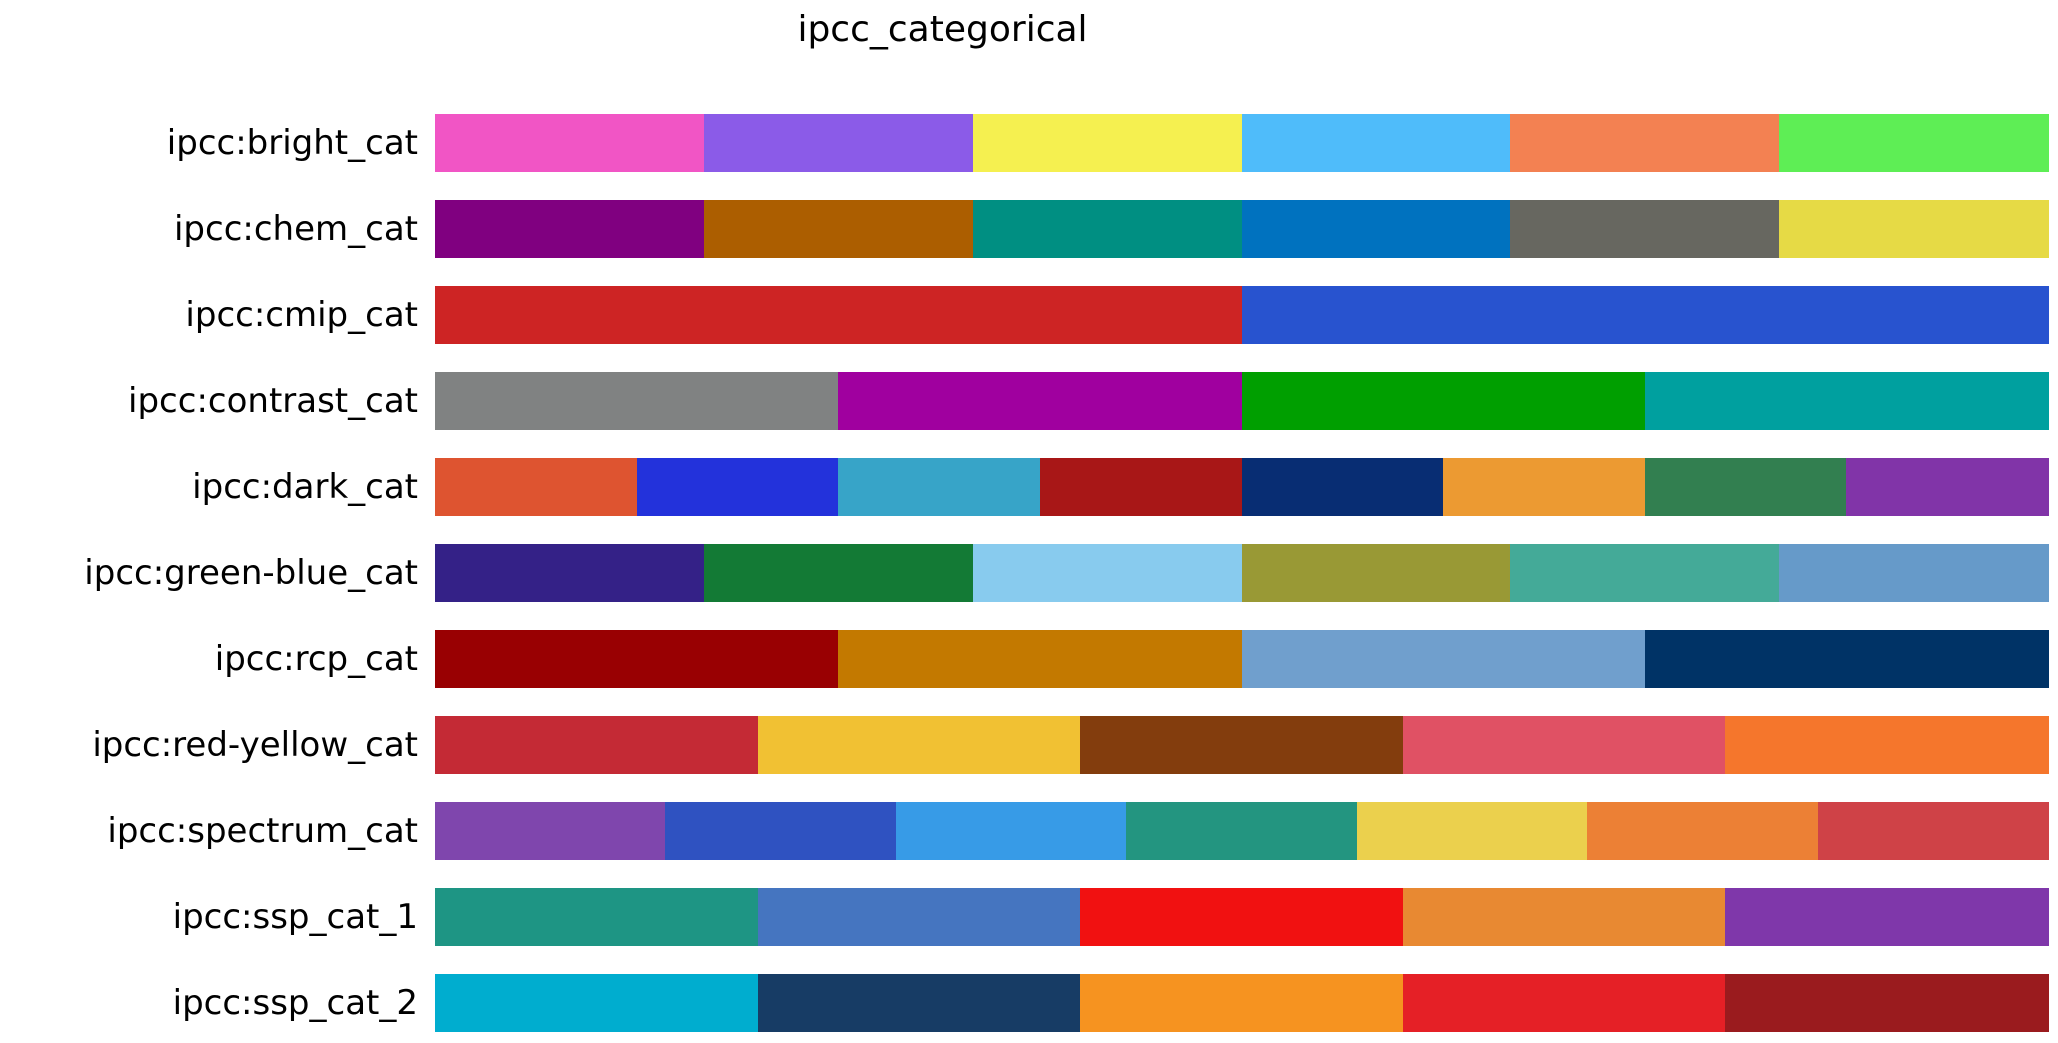  I want to click on row-label: ipcc:ssp_cat_1, so click(295, 917).